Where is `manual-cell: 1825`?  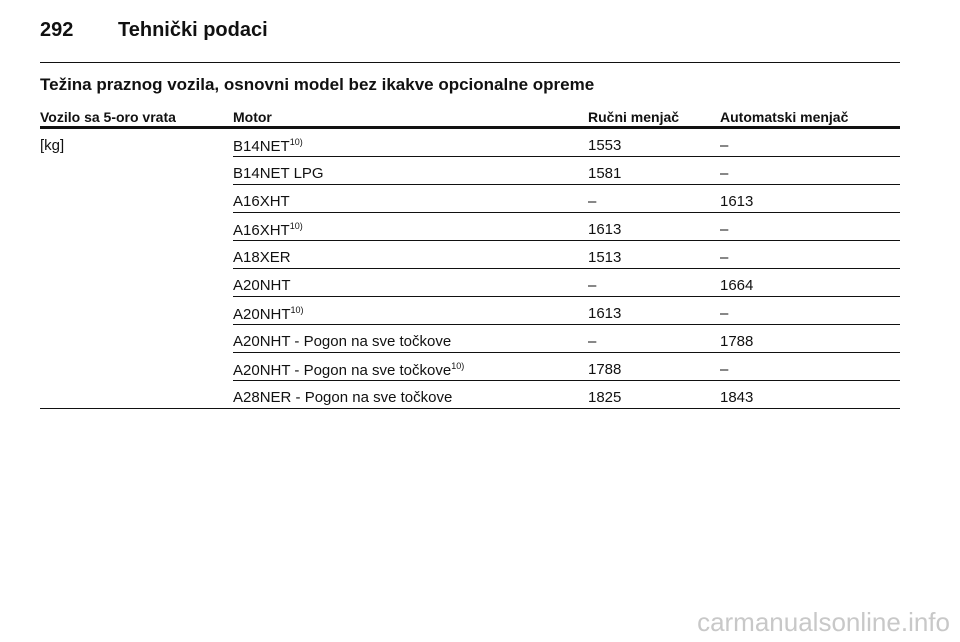 manual-cell: 1825 is located at coordinates (605, 397).